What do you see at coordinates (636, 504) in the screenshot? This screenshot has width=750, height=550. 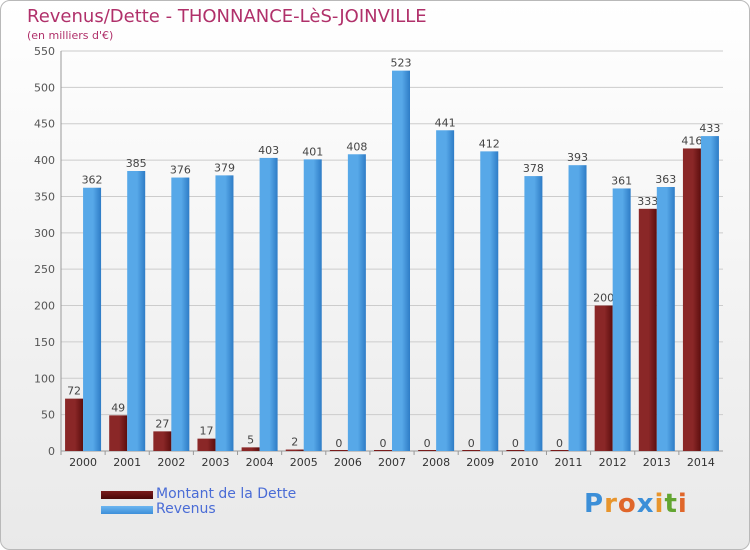 I see `proxiti-logo: Proxiti` at bounding box center [636, 504].